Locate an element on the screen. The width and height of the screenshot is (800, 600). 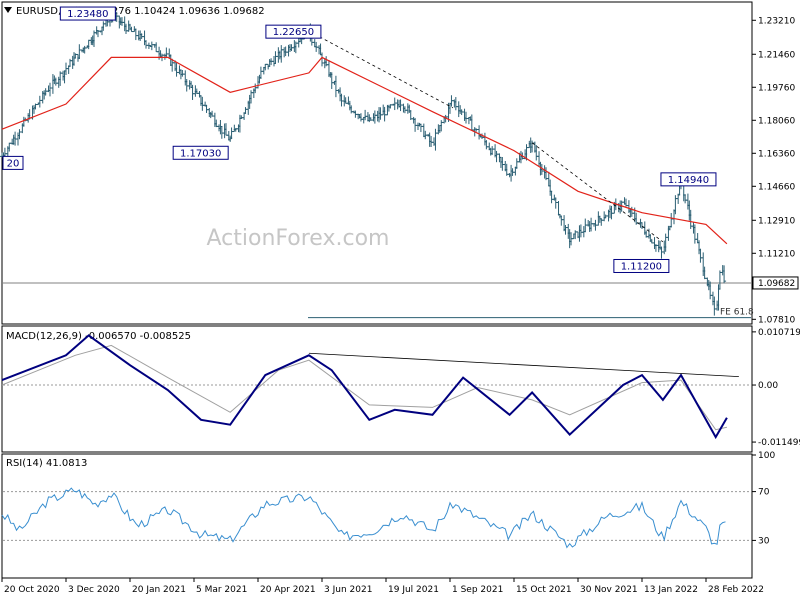
watermark: ActionForex.com is located at coordinates (298, 238).